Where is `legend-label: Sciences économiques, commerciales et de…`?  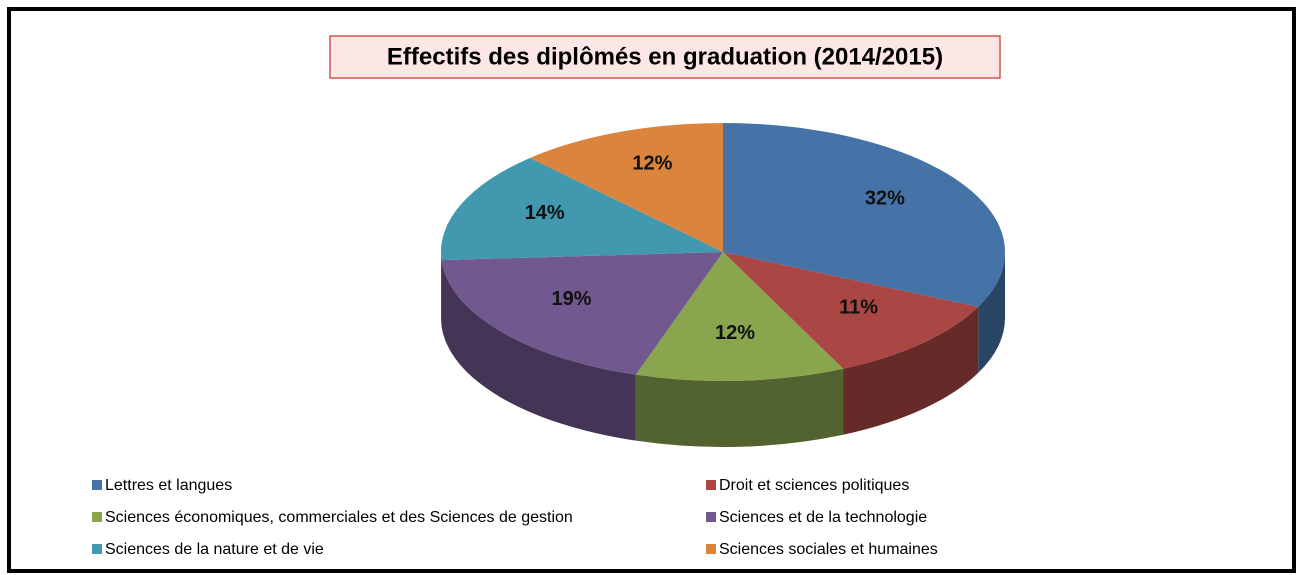 legend-label: Sciences économiques, commerciales et de… is located at coordinates (339, 517).